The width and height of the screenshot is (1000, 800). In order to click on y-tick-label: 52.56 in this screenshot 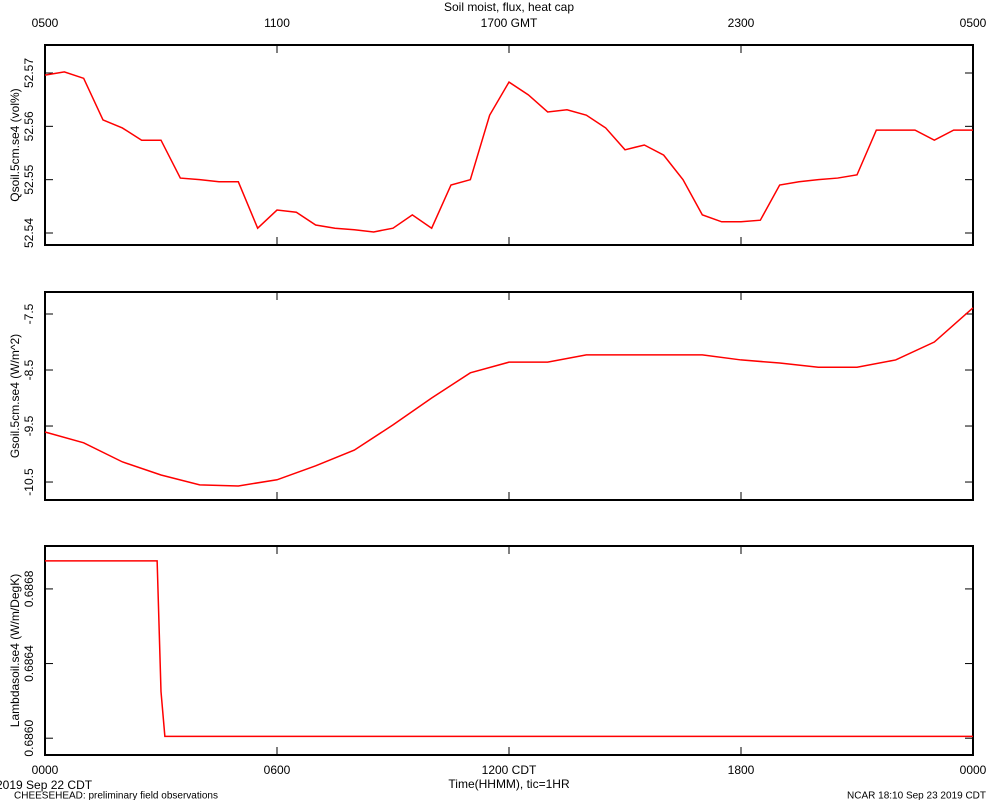, I will do `click(29, 126)`.